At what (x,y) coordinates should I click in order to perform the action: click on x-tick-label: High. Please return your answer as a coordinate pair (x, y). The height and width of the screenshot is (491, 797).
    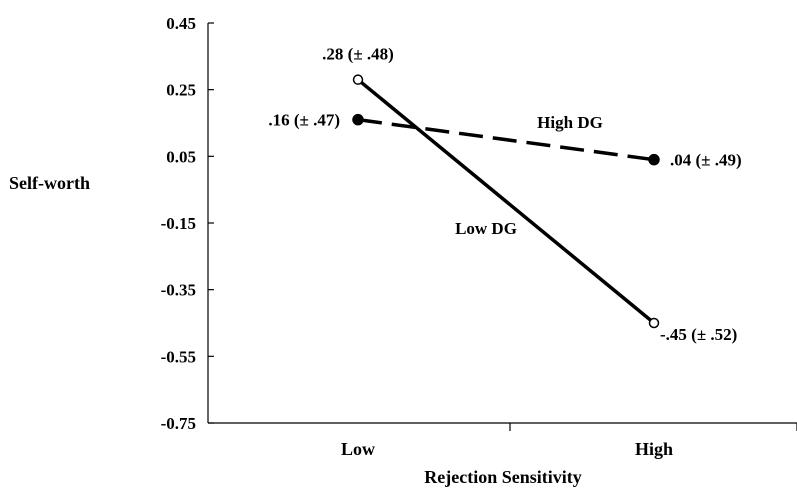
    Looking at the image, I should click on (654, 449).